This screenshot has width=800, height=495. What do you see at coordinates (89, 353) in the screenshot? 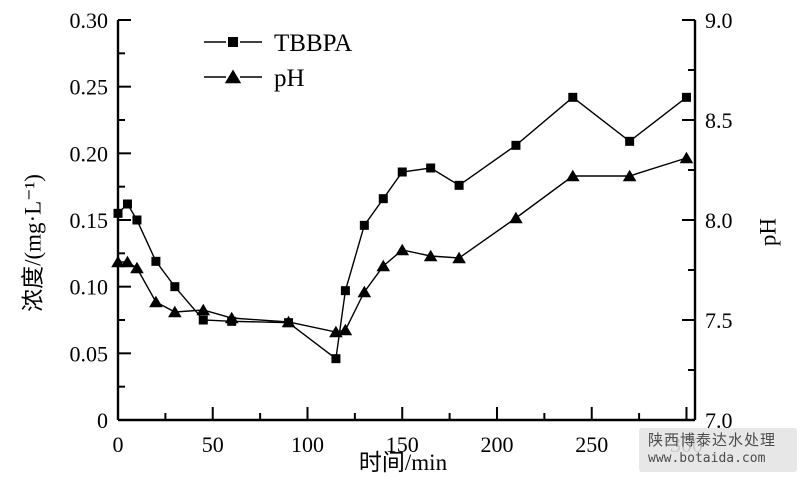
I see `left-tick-label: 0.05` at bounding box center [89, 353].